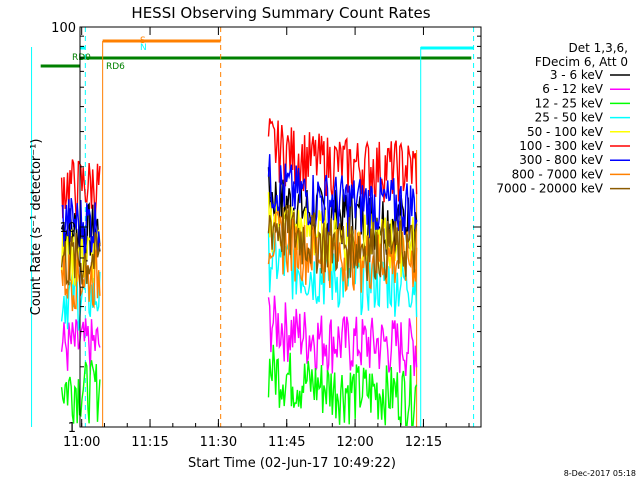 The height and width of the screenshot is (480, 640). I want to click on x-tick-label-4: 12:00, so click(354, 442).